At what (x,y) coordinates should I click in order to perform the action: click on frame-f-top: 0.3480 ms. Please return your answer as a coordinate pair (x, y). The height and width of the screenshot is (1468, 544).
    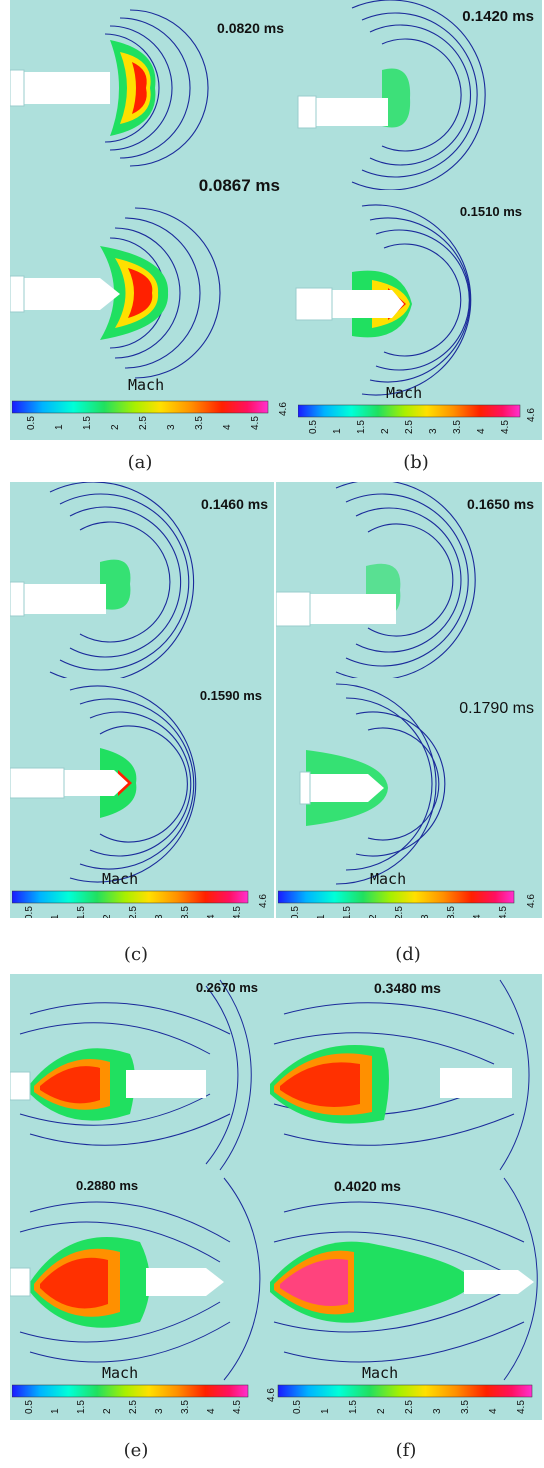
    Looking at the image, I should click on (403, 1073).